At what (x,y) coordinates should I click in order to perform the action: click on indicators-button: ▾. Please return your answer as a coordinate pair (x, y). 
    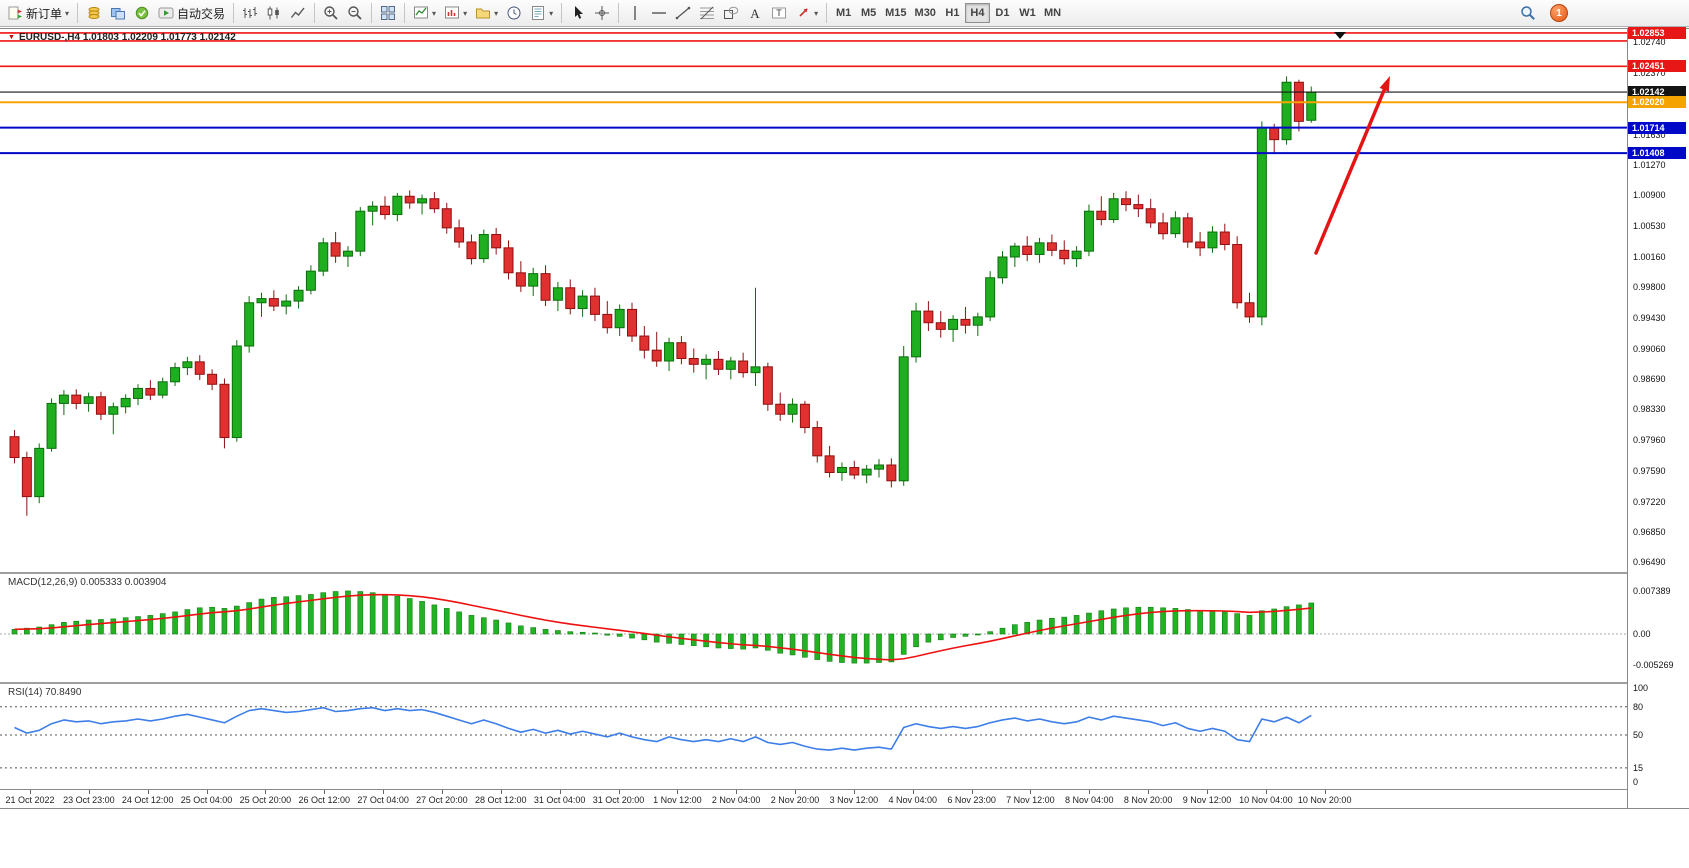
    Looking at the image, I should click on (424, 13).